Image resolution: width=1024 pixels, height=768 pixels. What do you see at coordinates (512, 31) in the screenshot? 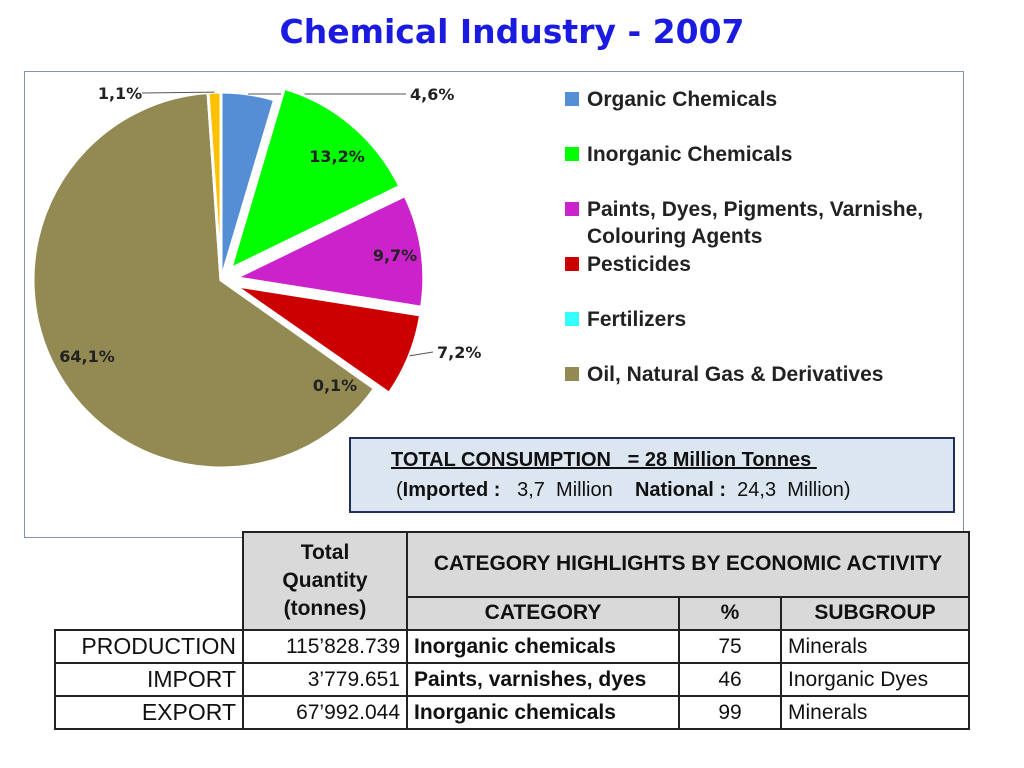
I see `page-title: Chemical Industry - 2007` at bounding box center [512, 31].